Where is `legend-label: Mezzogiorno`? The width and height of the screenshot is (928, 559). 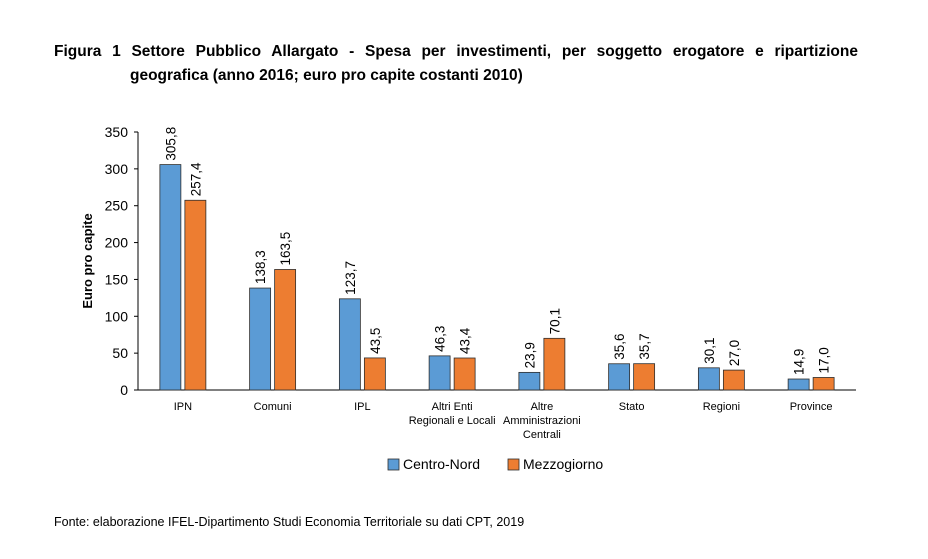 legend-label: Mezzogiorno is located at coordinates (563, 464).